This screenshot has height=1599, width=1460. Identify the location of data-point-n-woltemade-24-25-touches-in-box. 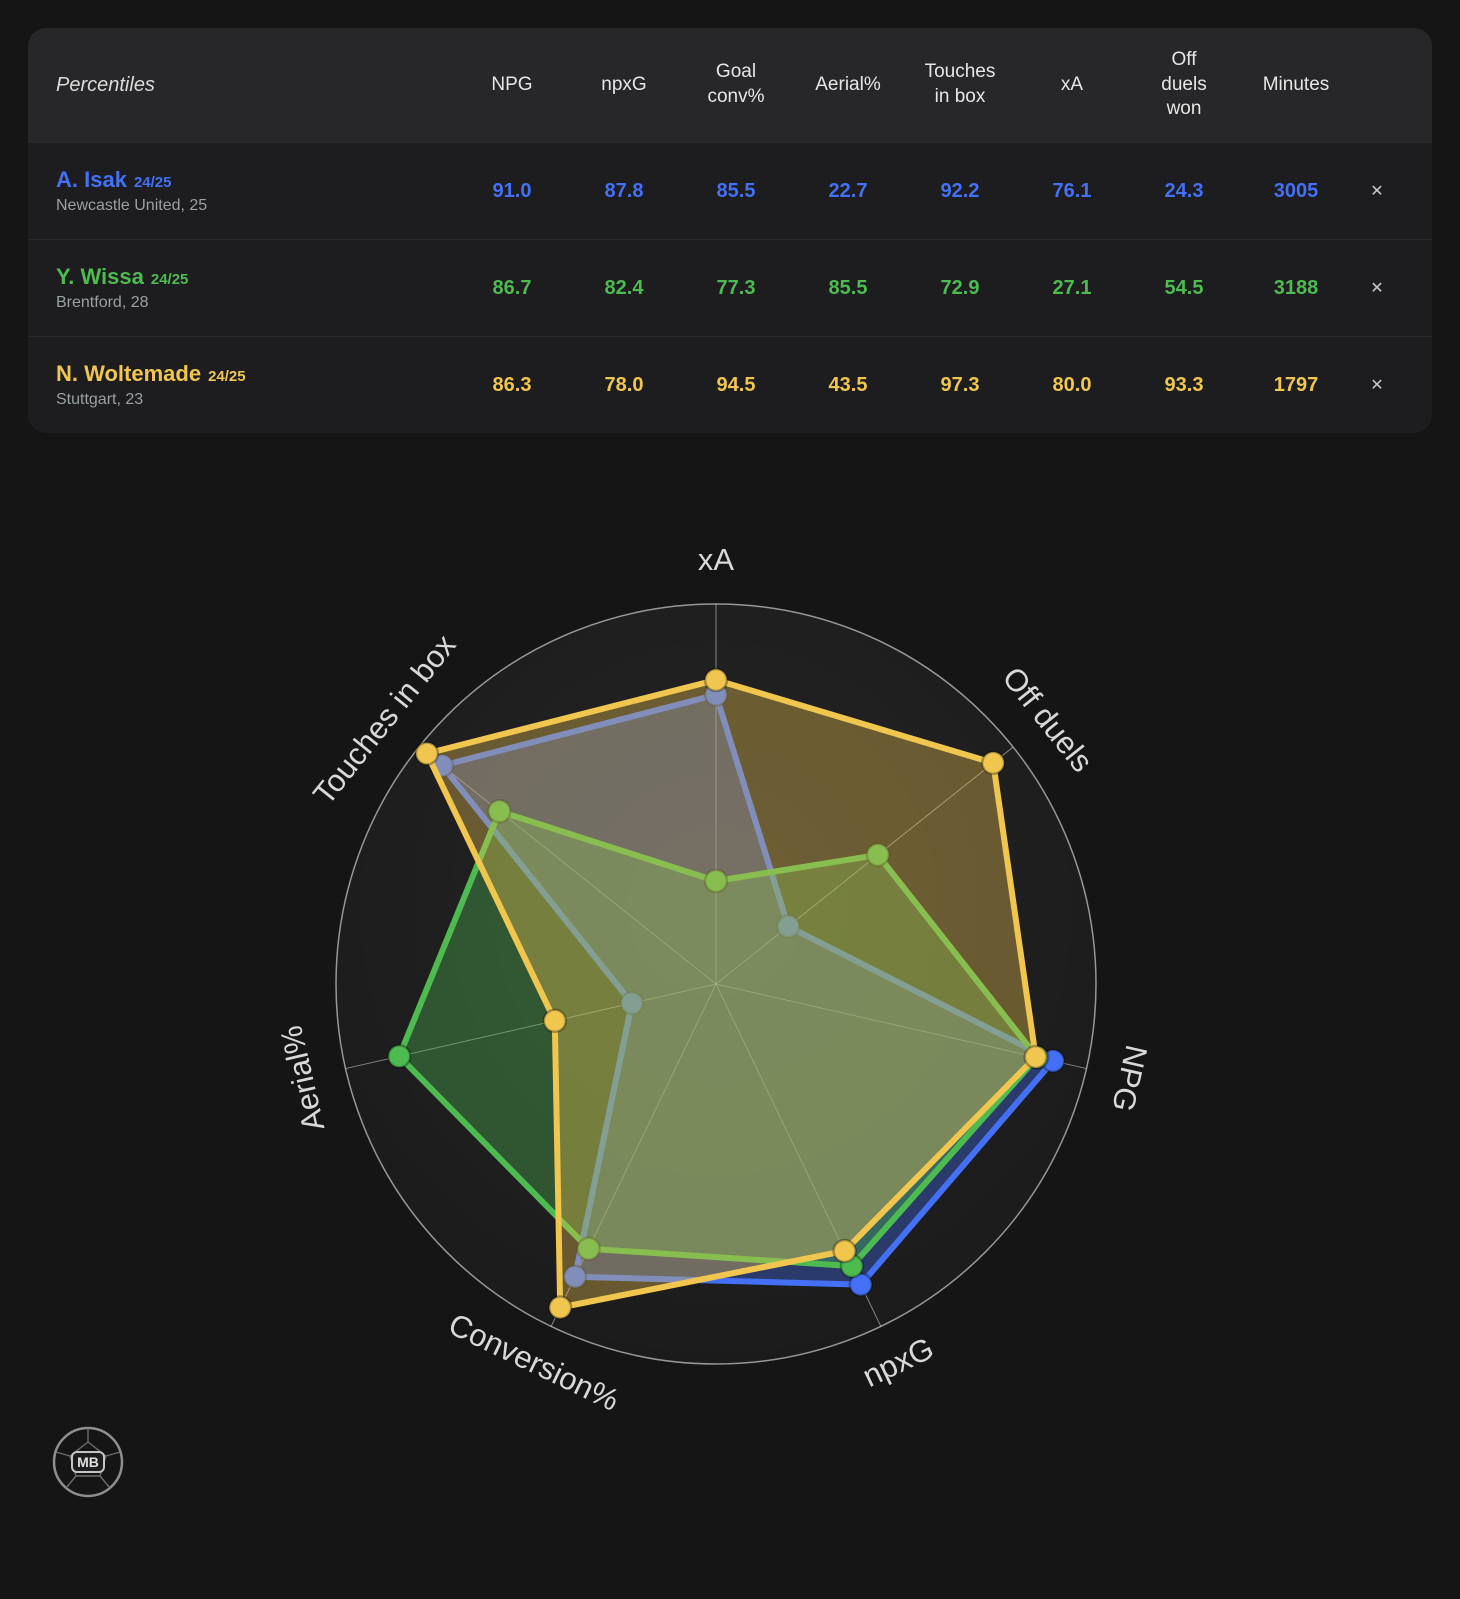
(427, 753).